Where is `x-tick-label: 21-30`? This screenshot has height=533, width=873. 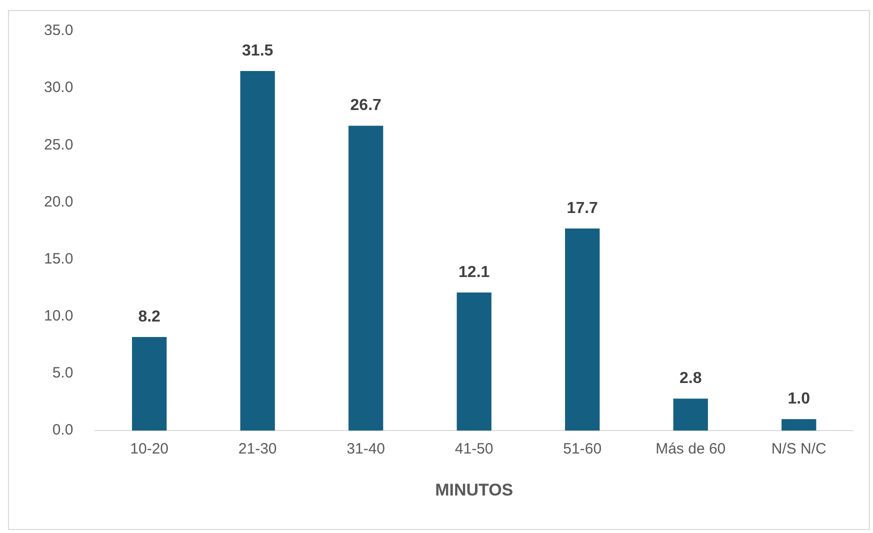 x-tick-label: 21-30 is located at coordinates (257, 449).